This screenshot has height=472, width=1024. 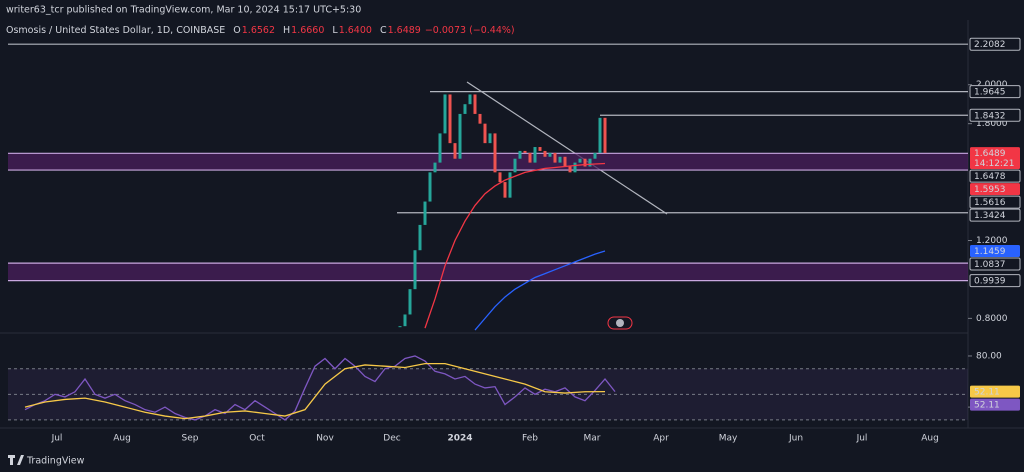 What do you see at coordinates (236, 30) in the screenshot?
I see `legend-item: O` at bounding box center [236, 30].